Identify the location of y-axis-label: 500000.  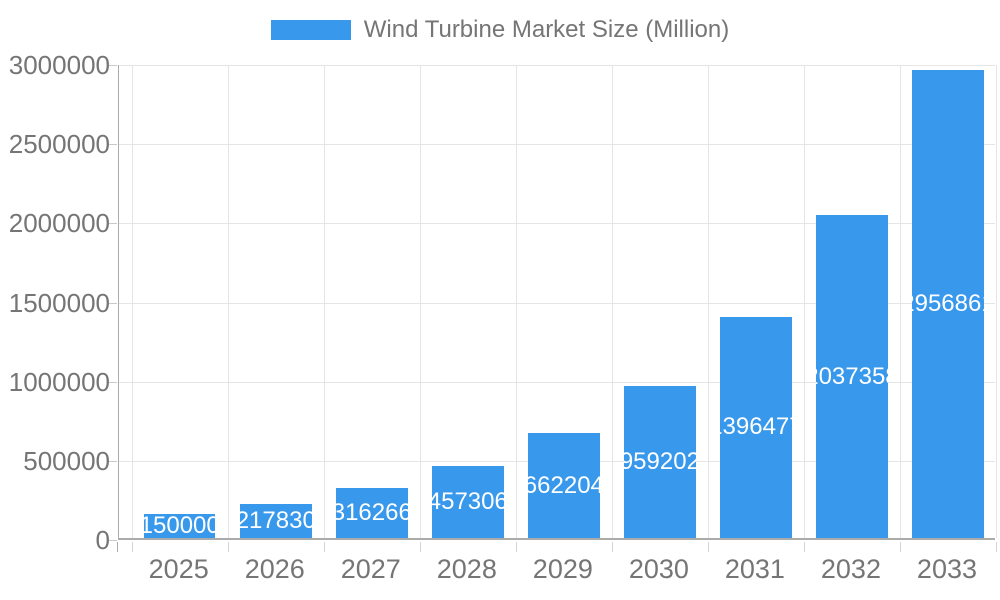
(66, 460).